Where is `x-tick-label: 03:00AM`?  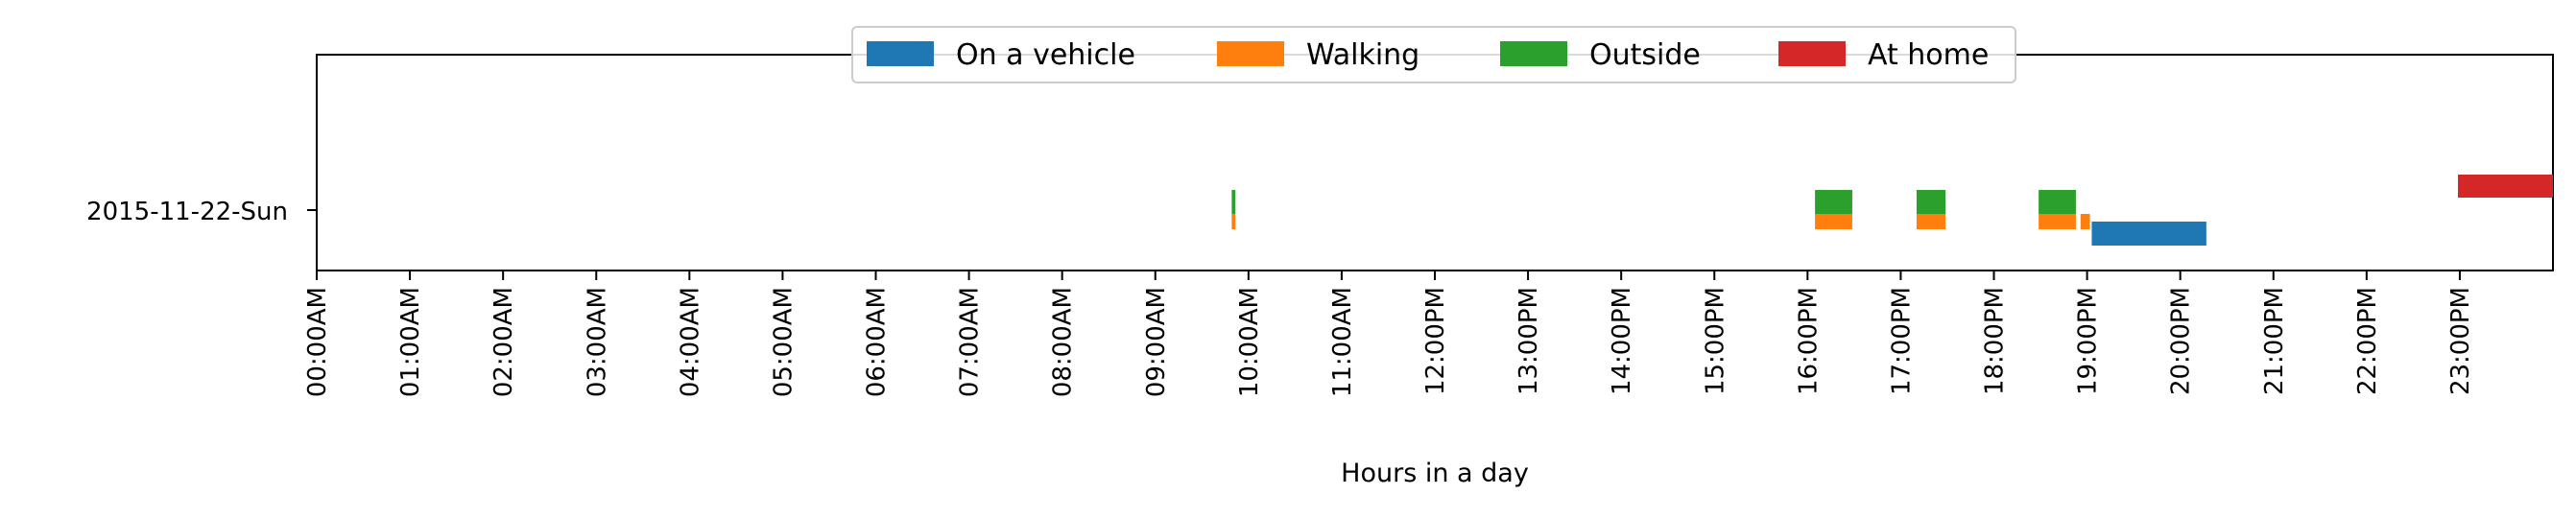 x-tick-label: 03:00AM is located at coordinates (597, 342).